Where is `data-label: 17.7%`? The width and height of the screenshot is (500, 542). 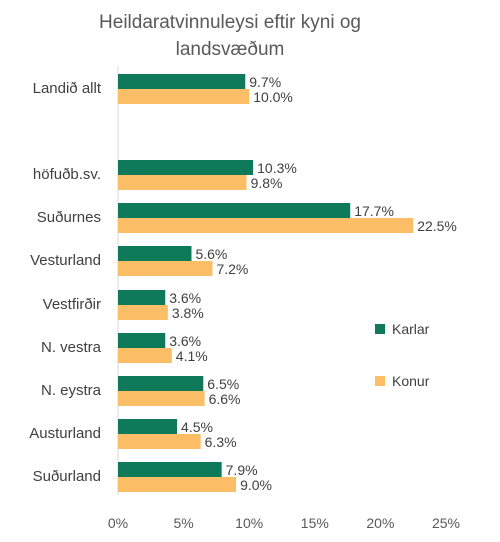 data-label: 17.7% is located at coordinates (374, 211).